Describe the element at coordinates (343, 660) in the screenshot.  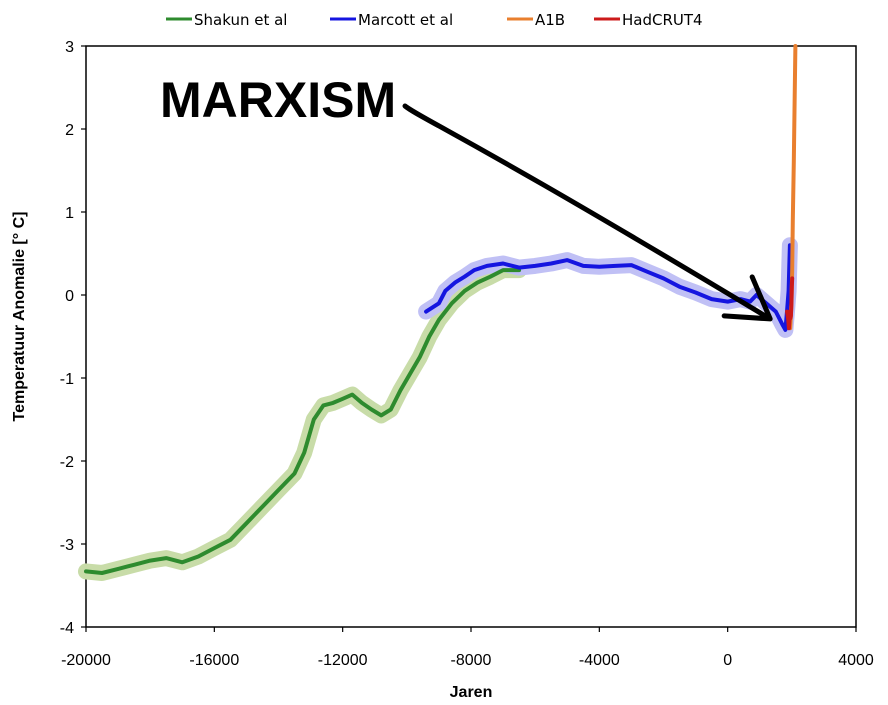
I see `x-tick-label: -12000` at that location.